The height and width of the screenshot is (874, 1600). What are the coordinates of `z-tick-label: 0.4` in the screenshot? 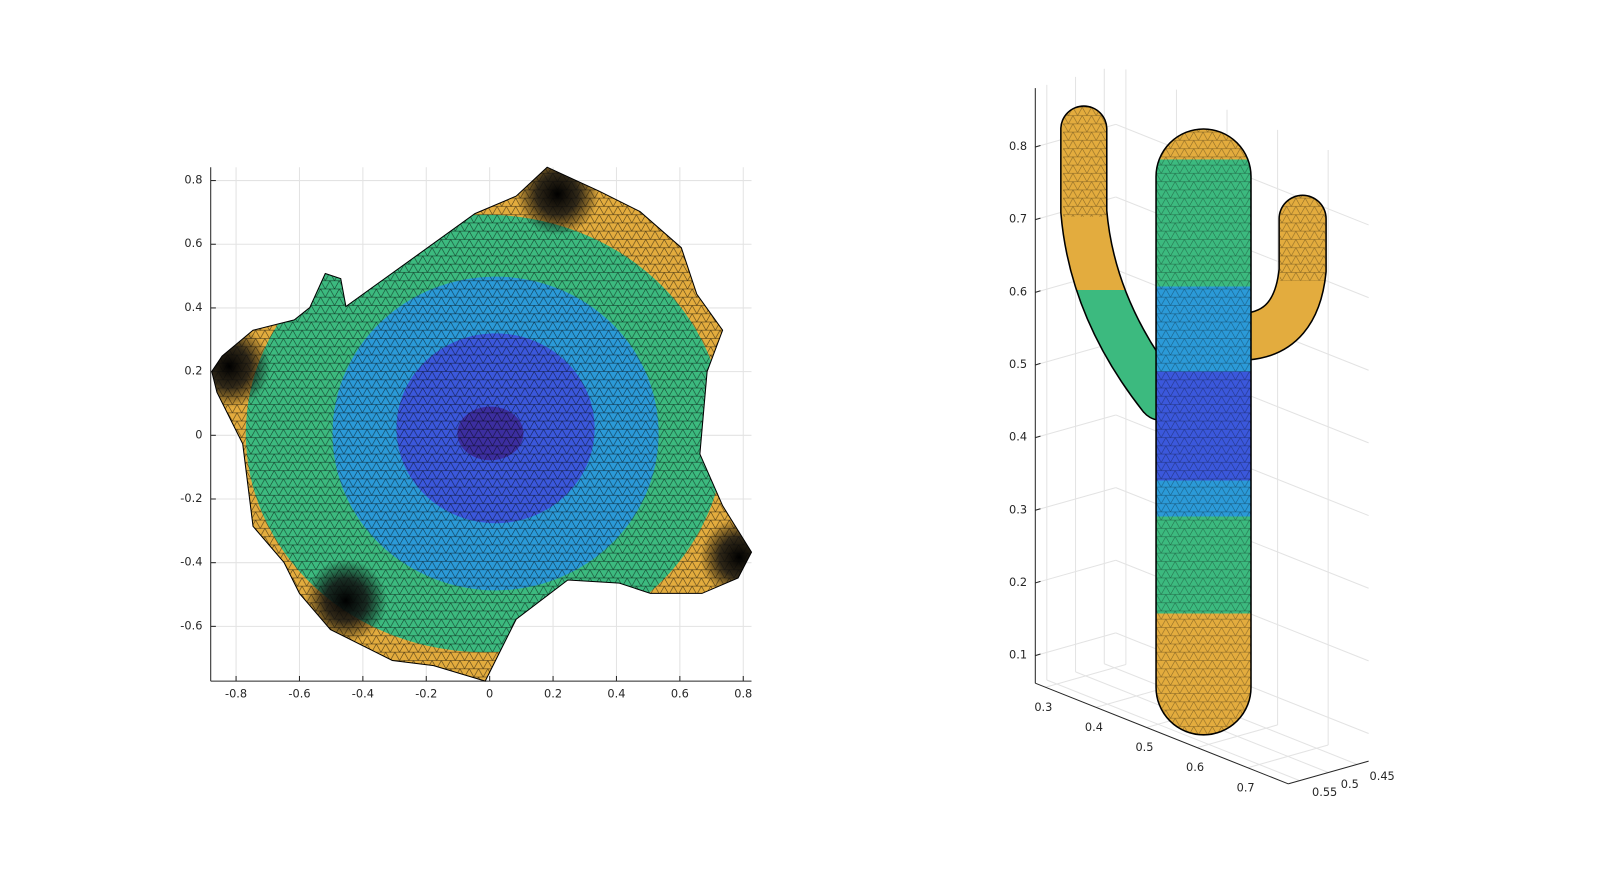 It's located at (1018, 437).